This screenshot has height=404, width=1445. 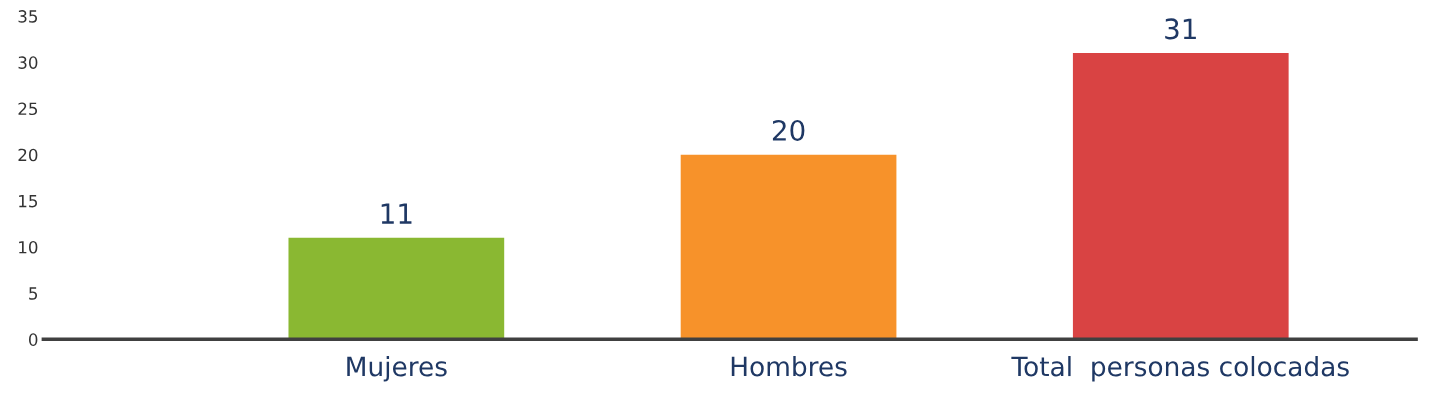 I want to click on x-tick-label: Hombres, so click(x=789, y=366).